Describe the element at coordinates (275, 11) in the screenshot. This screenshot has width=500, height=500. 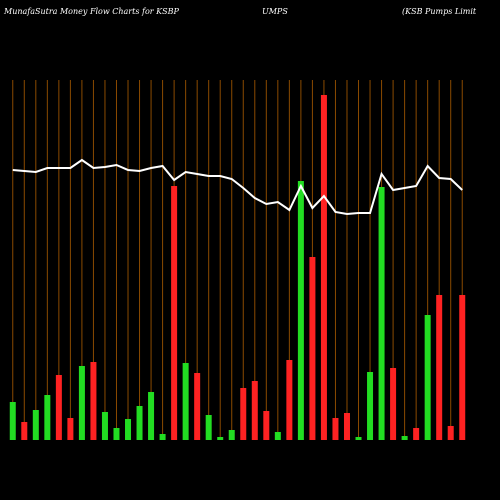
I see `chart-title: UMPS` at that location.